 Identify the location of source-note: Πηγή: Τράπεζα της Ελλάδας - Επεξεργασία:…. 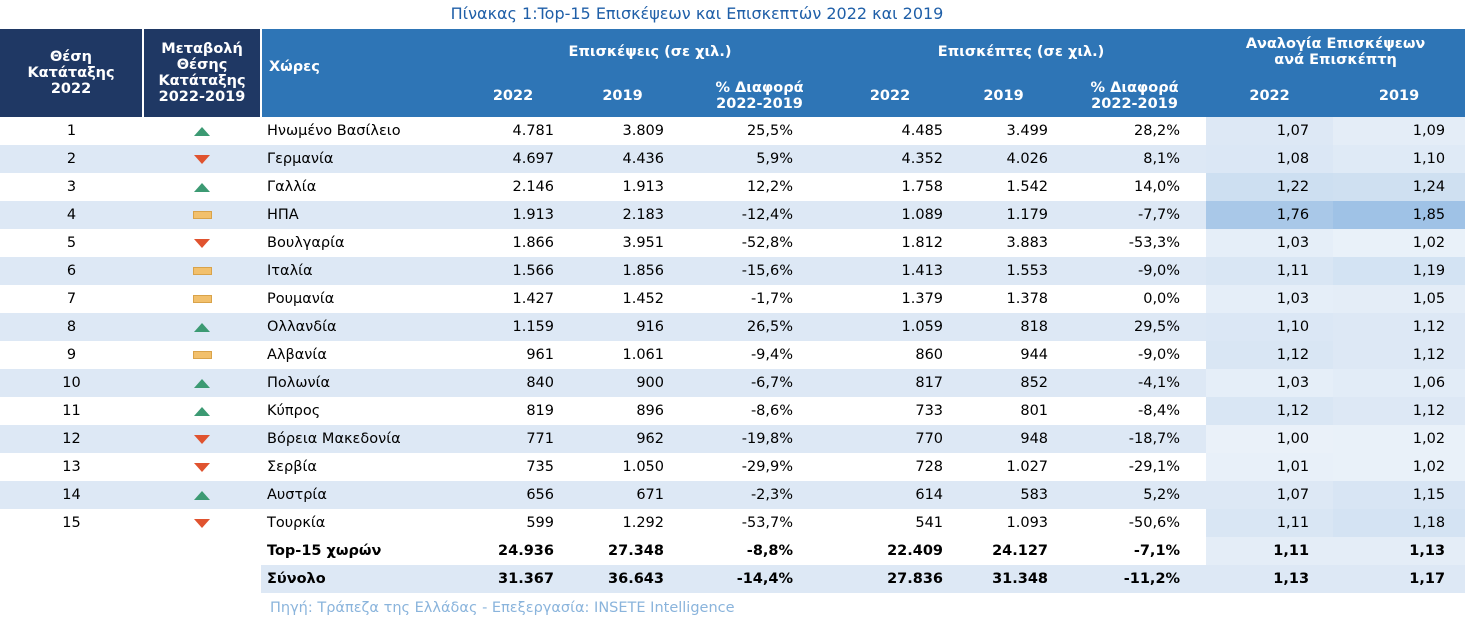
(502, 608).